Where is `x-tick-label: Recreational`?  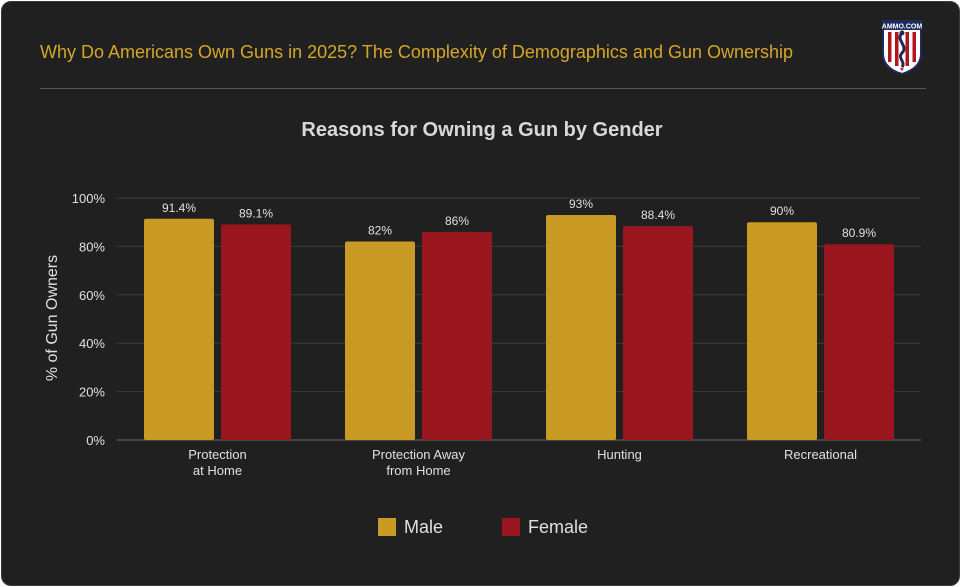
x-tick-label: Recreational is located at coordinates (820, 454).